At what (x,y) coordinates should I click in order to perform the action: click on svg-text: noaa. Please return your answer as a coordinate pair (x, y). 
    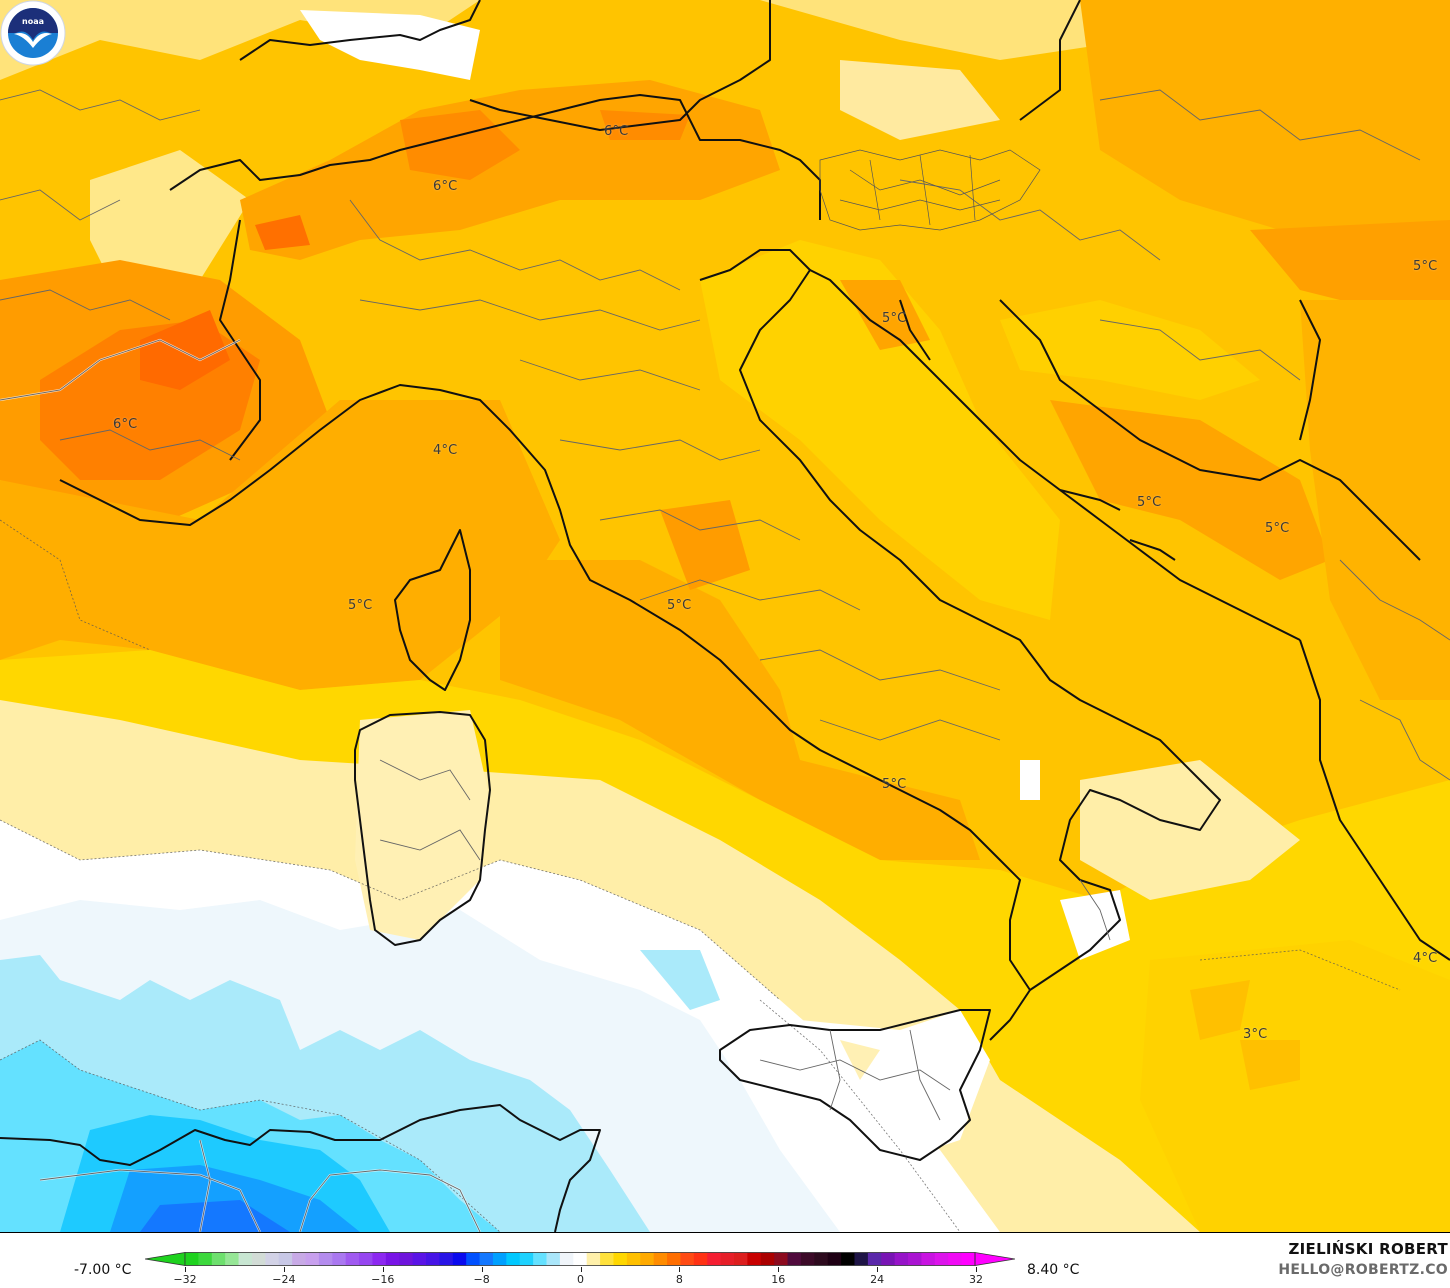
    Looking at the image, I should click on (33, 21).